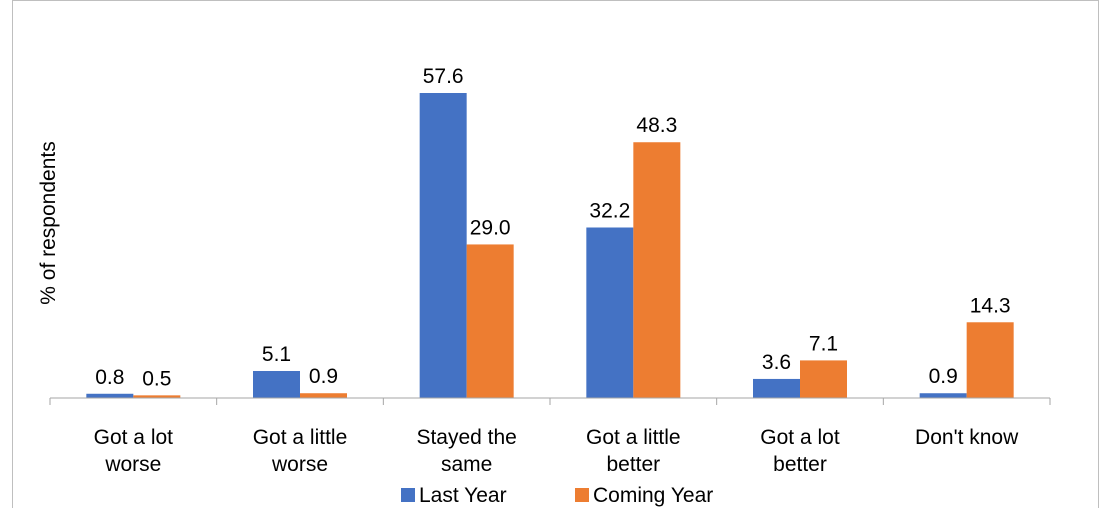 The image size is (1103, 508). I want to click on category-label-4-line-1: better, so click(800, 464).